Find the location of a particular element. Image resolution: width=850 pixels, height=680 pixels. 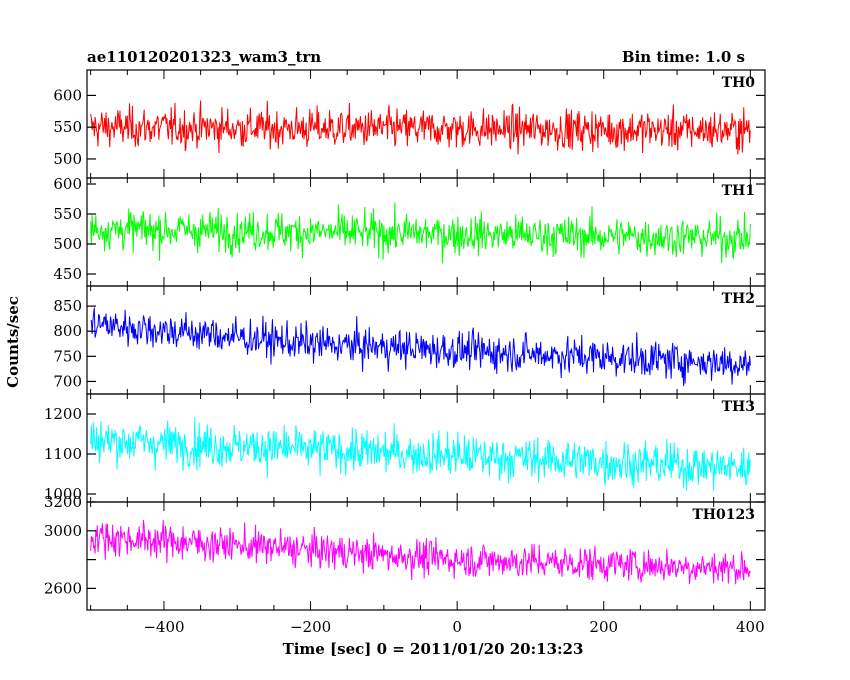

x-tick-label: 200 is located at coordinates (603, 627).